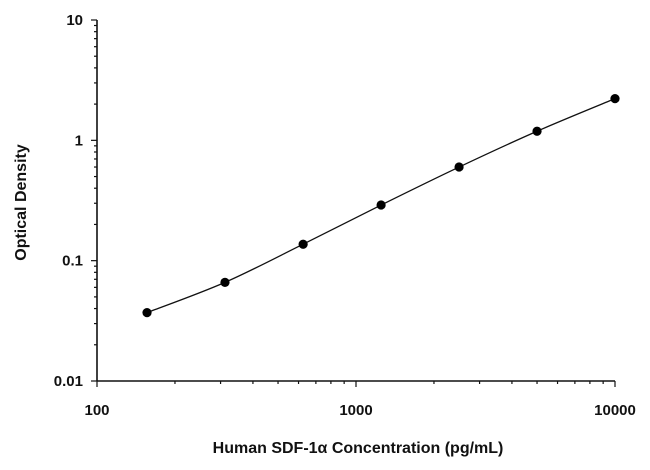  Describe the element at coordinates (74, 20) in the screenshot. I see `y-tick-label: 10` at that location.